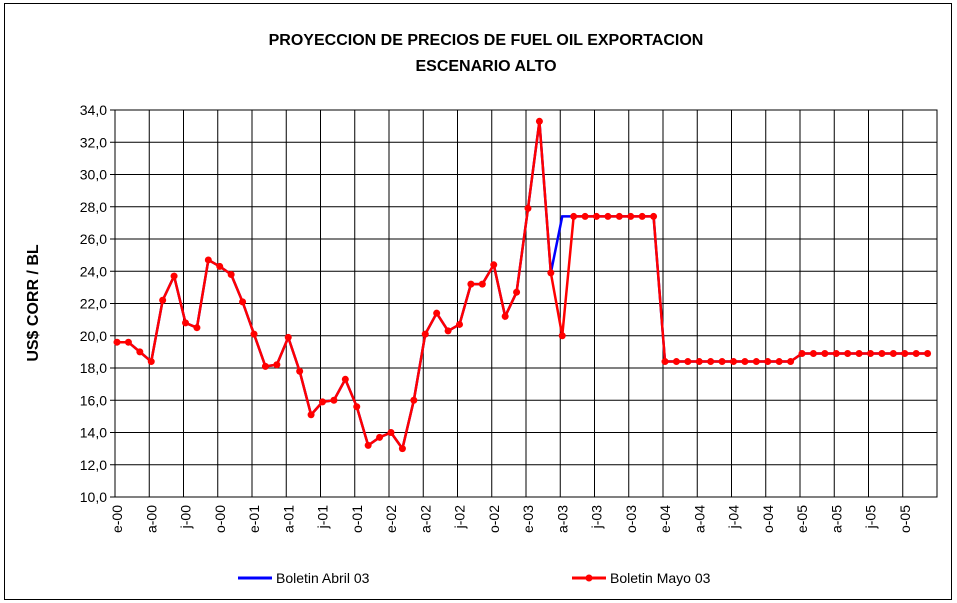 This screenshot has height=603, width=957. Describe the element at coordinates (93, 239) in the screenshot. I see `y-tick-label: 26,0` at that location.